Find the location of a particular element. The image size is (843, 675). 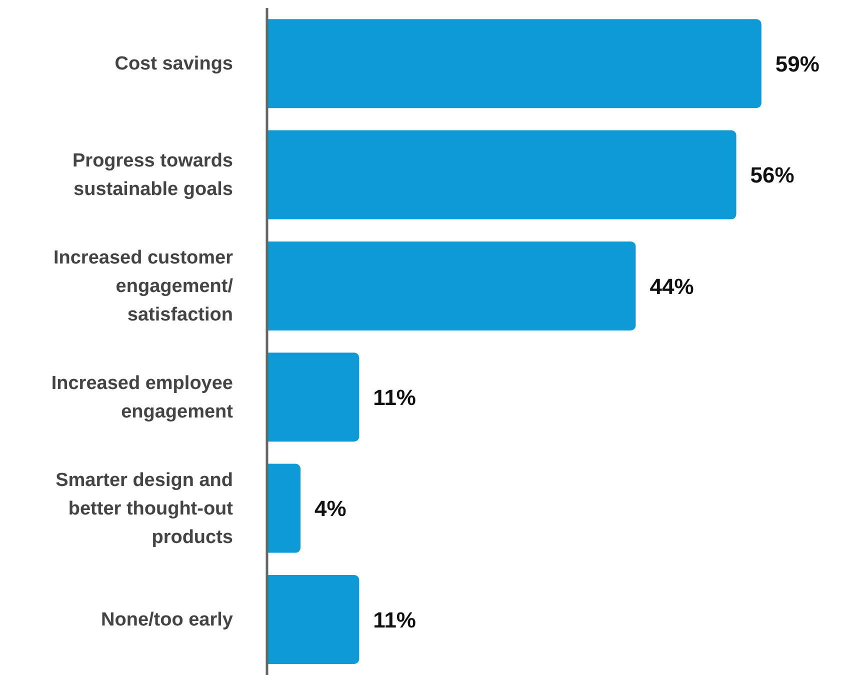

y-tick-label: Increased employee engagement is located at coordinates (142, 397).